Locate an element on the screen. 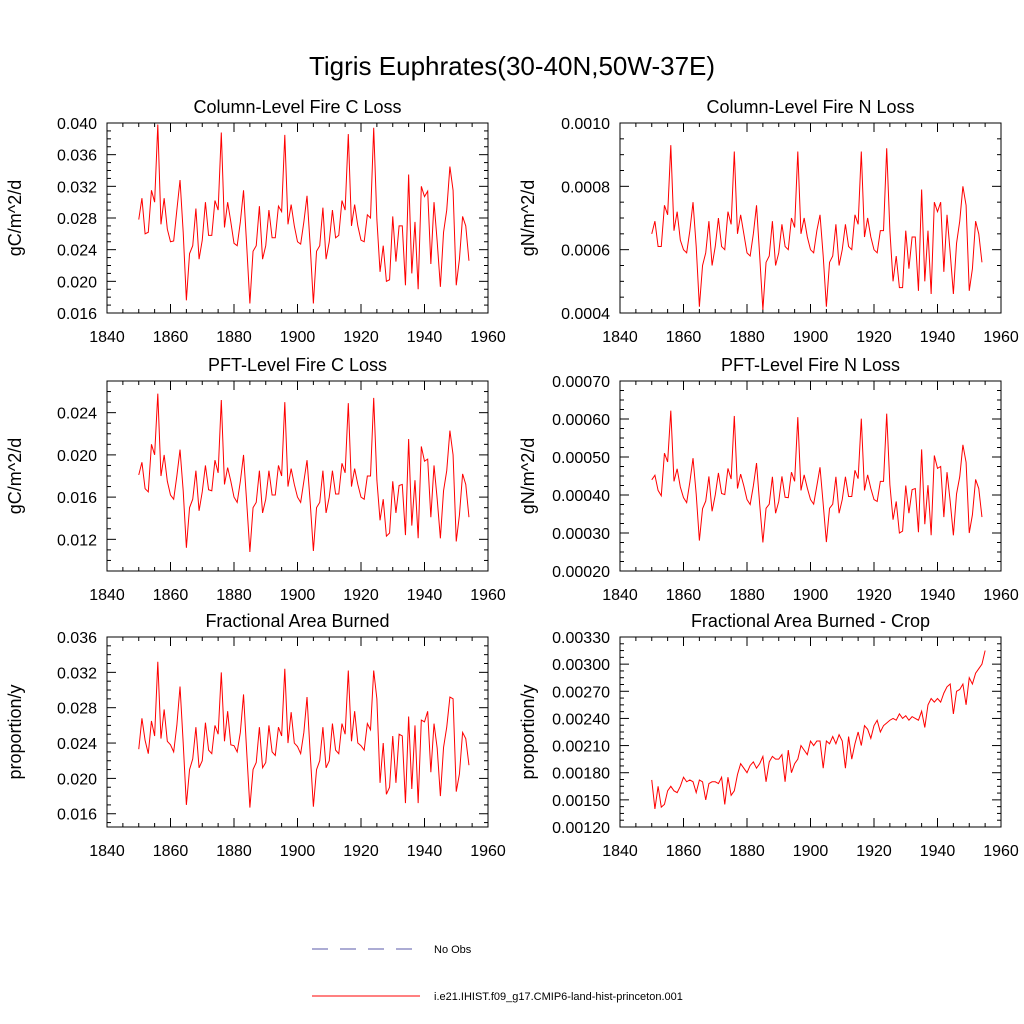 This screenshot has width=1024, height=1024. panel-6-ylabel: proportion/y is located at coordinates (528, 731).